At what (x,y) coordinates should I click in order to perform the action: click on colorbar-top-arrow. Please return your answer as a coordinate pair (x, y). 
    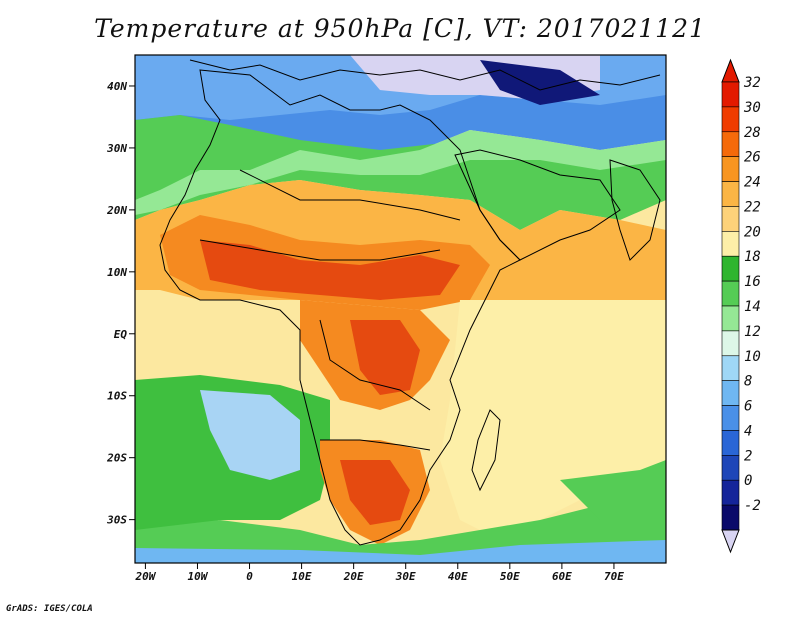
    Looking at the image, I should click on (730, 70).